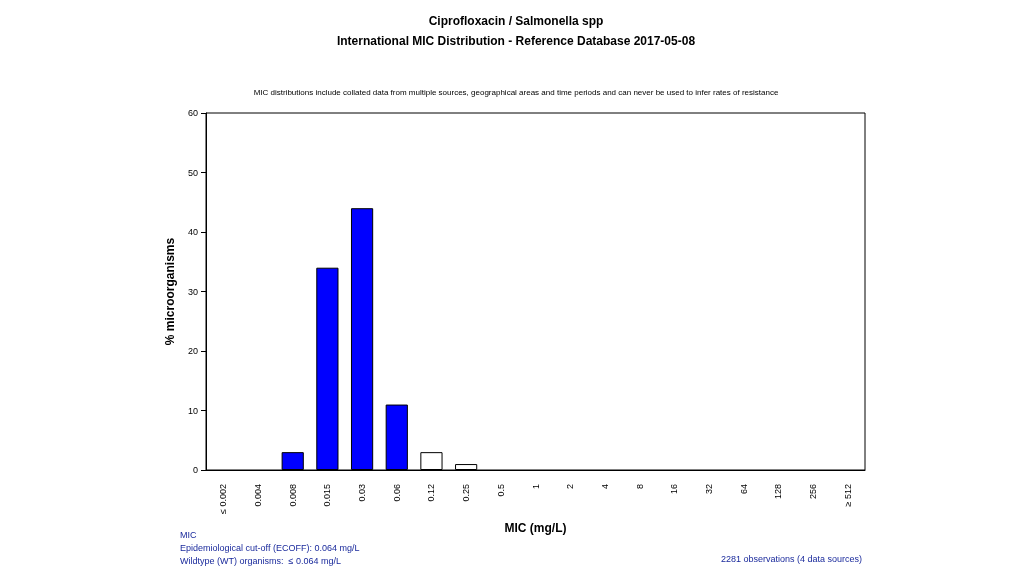 This screenshot has width=1032, height=588. What do you see at coordinates (778, 492) in the screenshot?
I see `x-tick-label: 128` at bounding box center [778, 492].